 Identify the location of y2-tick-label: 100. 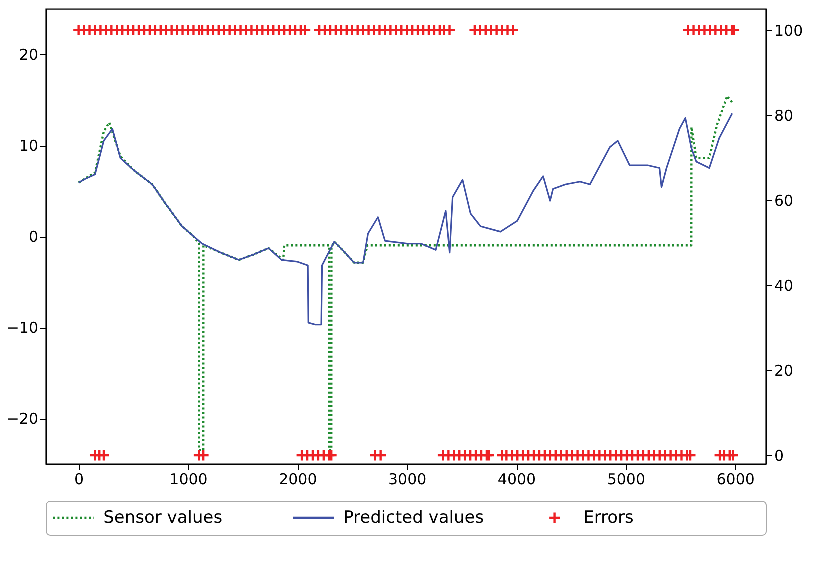
(789, 31).